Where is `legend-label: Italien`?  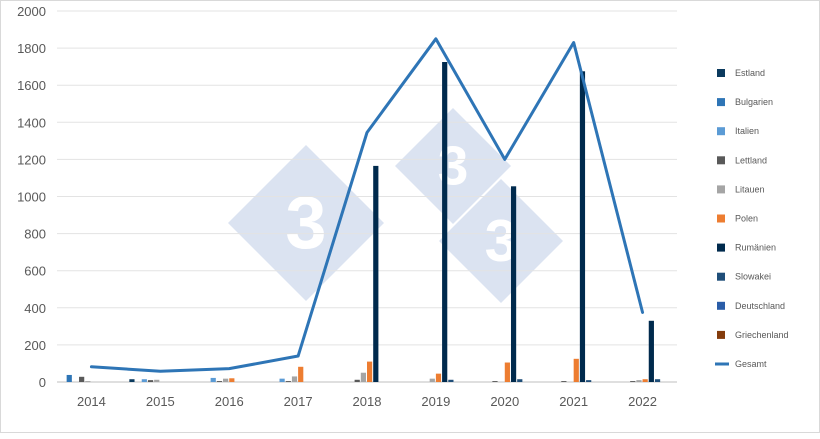 legend-label: Italien is located at coordinates (747, 131).